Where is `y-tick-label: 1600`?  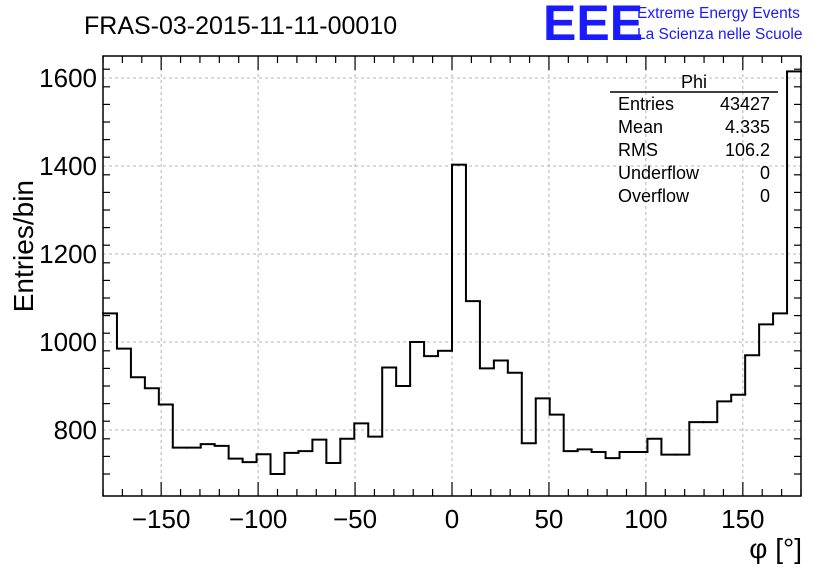 y-tick-label: 1600 is located at coordinates (68, 78).